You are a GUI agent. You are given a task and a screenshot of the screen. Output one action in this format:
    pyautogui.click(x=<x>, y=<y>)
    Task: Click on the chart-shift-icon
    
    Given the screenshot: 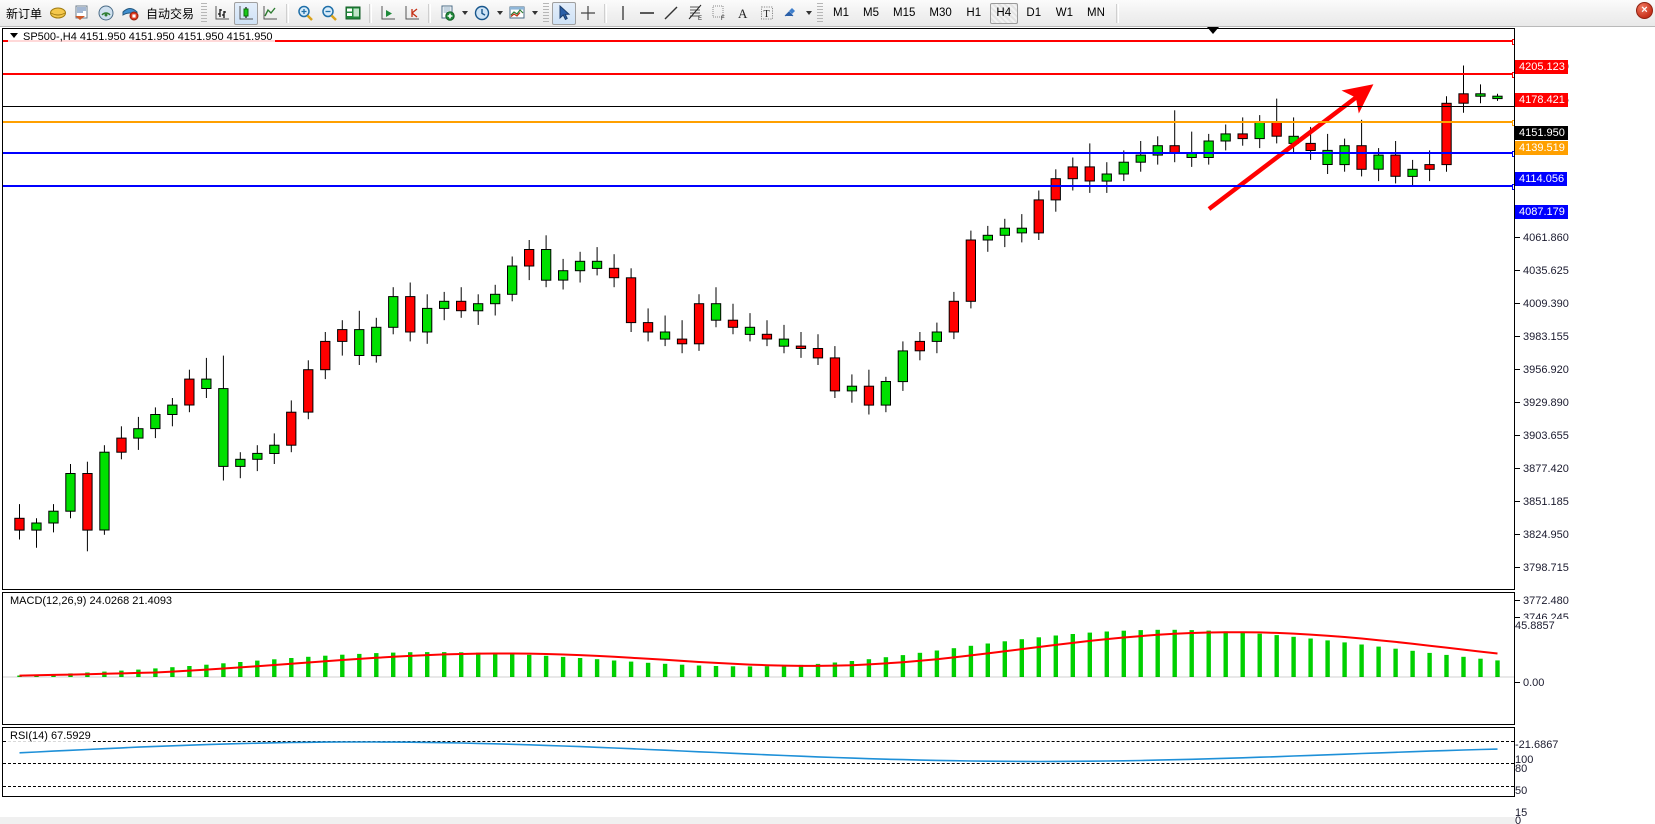 What is the action you would take?
    pyautogui.click(x=388, y=13)
    